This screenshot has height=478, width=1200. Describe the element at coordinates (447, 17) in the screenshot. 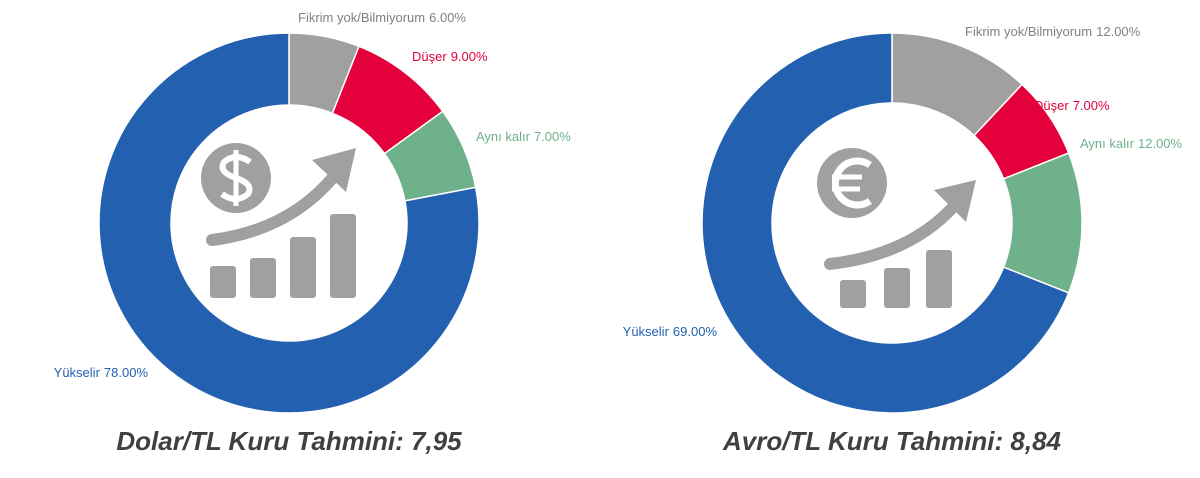

I see `value-label: 6.00%` at that location.